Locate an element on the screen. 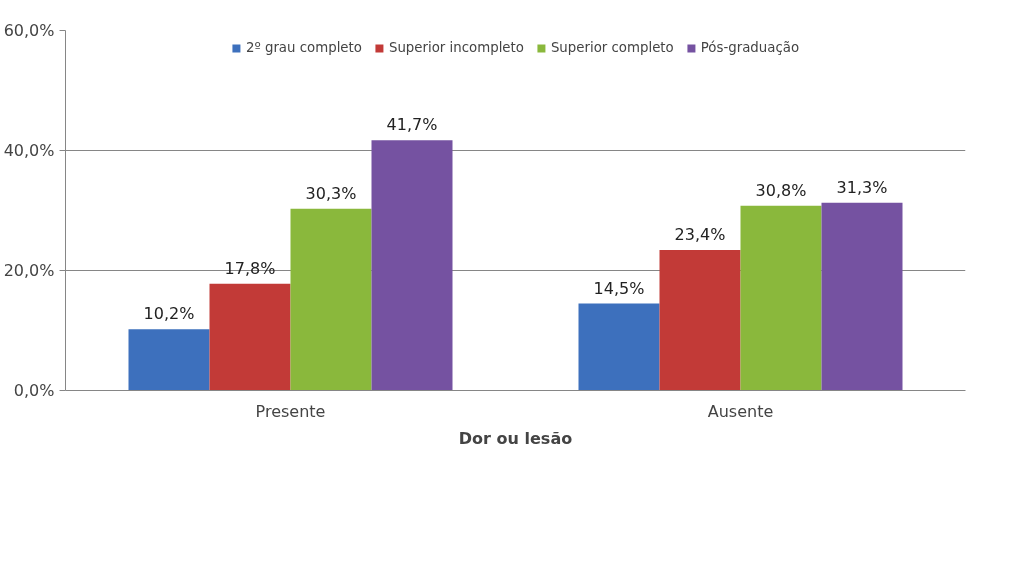 Image resolution: width=1035 pixels, height=562 pixels. data-label: 30,8% is located at coordinates (781, 190).